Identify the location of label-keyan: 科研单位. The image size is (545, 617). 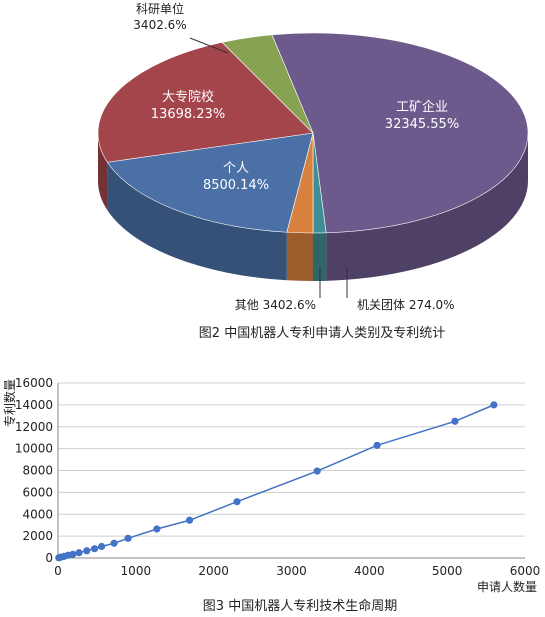
(160, 8).